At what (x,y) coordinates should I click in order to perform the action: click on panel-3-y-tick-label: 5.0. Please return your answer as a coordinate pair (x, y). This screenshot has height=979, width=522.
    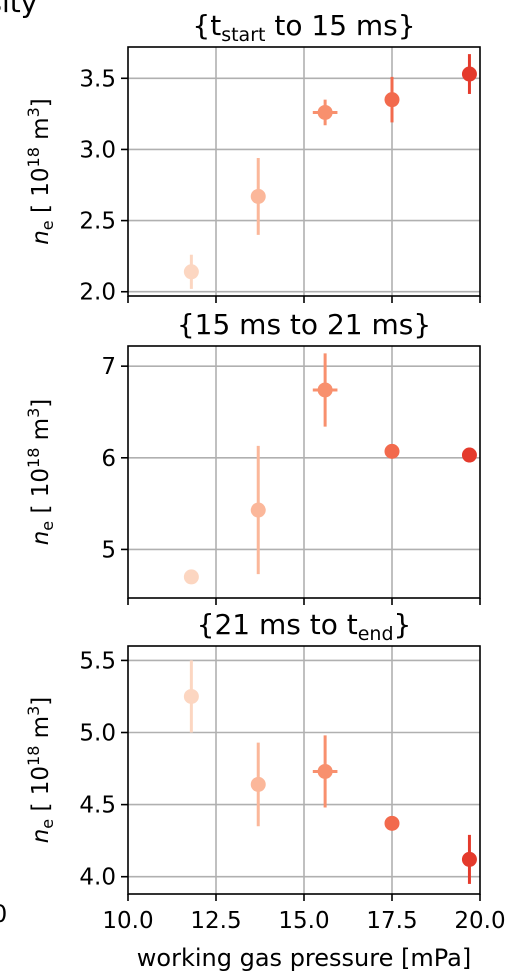
    Looking at the image, I should click on (97, 734).